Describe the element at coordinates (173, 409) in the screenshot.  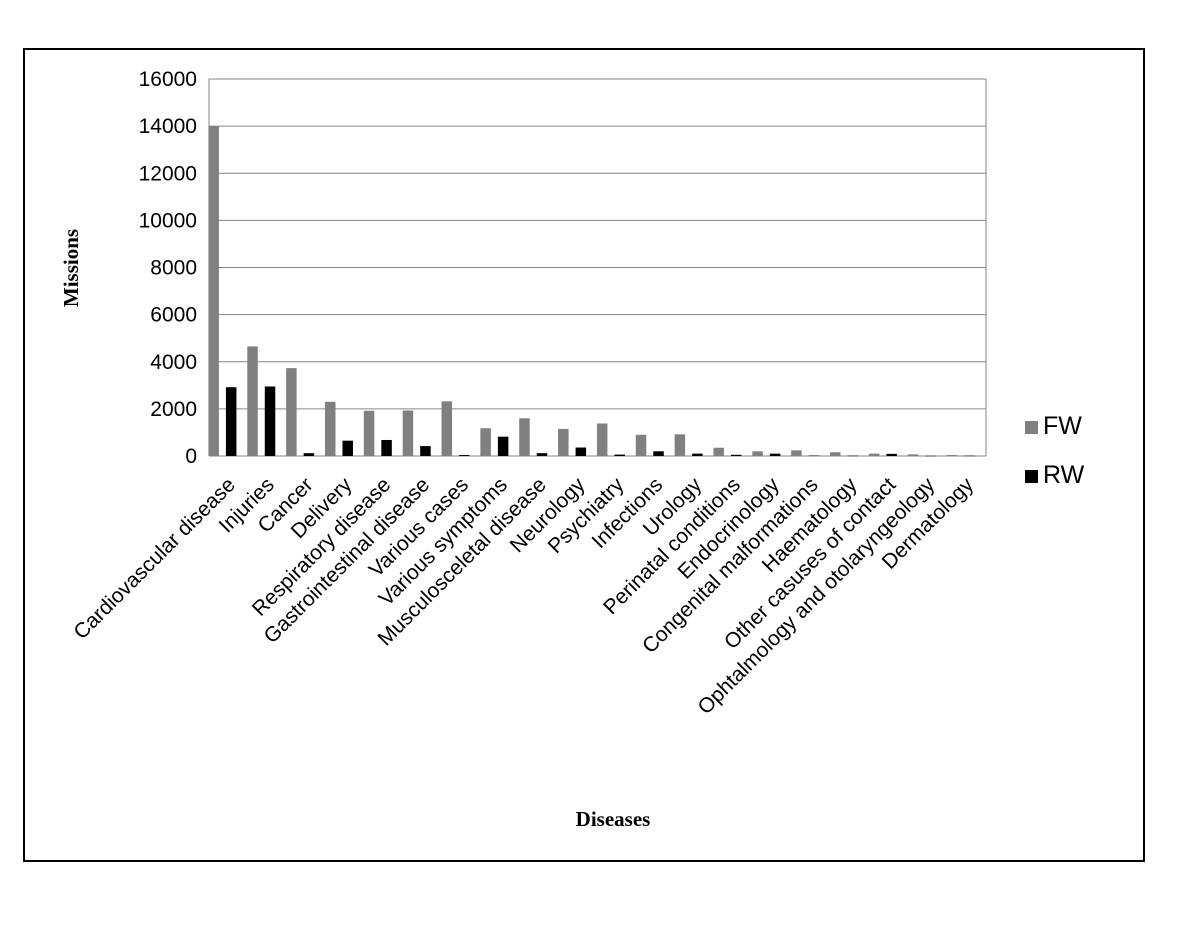
I see `y-tick-label: 2000` at that location.